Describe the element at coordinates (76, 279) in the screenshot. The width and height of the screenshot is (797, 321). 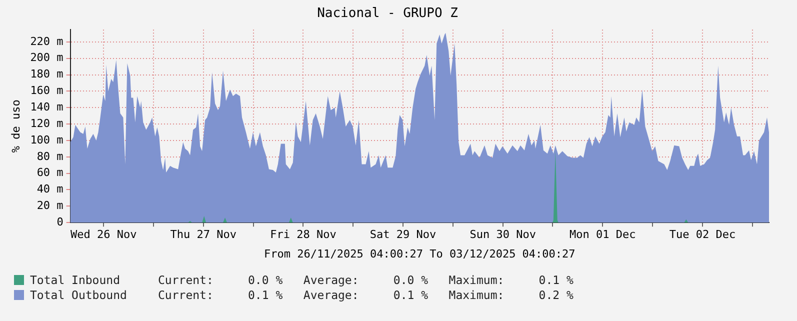
I see `legend-label: Total Inbound` at that location.